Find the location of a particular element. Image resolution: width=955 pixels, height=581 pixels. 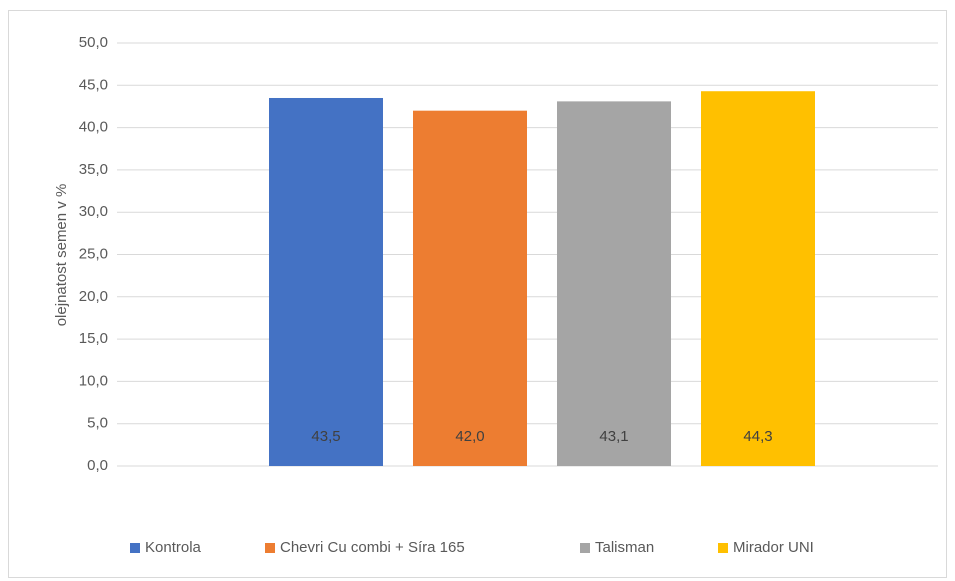

y-tick-label: 15,0 is located at coordinates (93, 338).